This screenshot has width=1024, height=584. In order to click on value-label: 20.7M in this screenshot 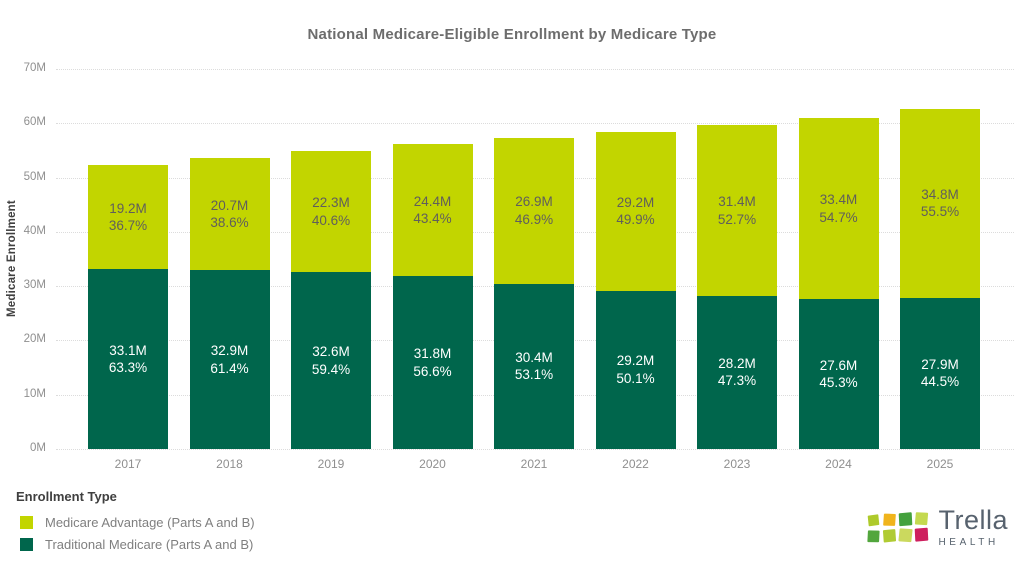, I will do `click(229, 205)`.